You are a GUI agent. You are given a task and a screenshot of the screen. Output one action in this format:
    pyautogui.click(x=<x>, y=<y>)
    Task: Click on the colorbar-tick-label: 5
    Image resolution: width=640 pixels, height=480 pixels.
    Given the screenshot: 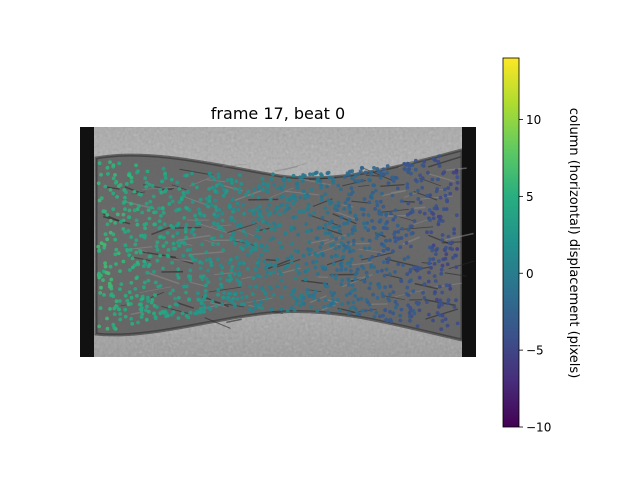 What is the action you would take?
    pyautogui.click(x=530, y=197)
    